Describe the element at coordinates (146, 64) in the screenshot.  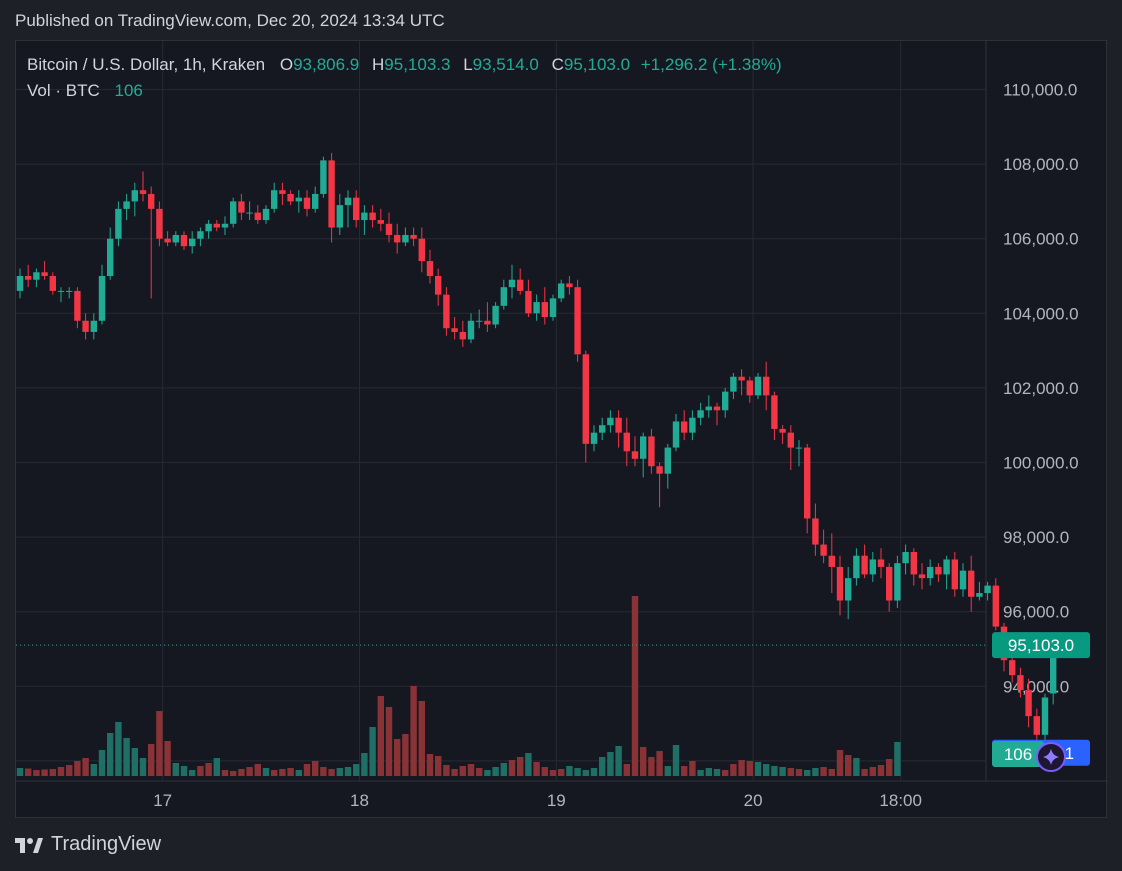
I see `symbol-label: Bitcoin / U.S. Dollar, 1h, Kraken` at that location.